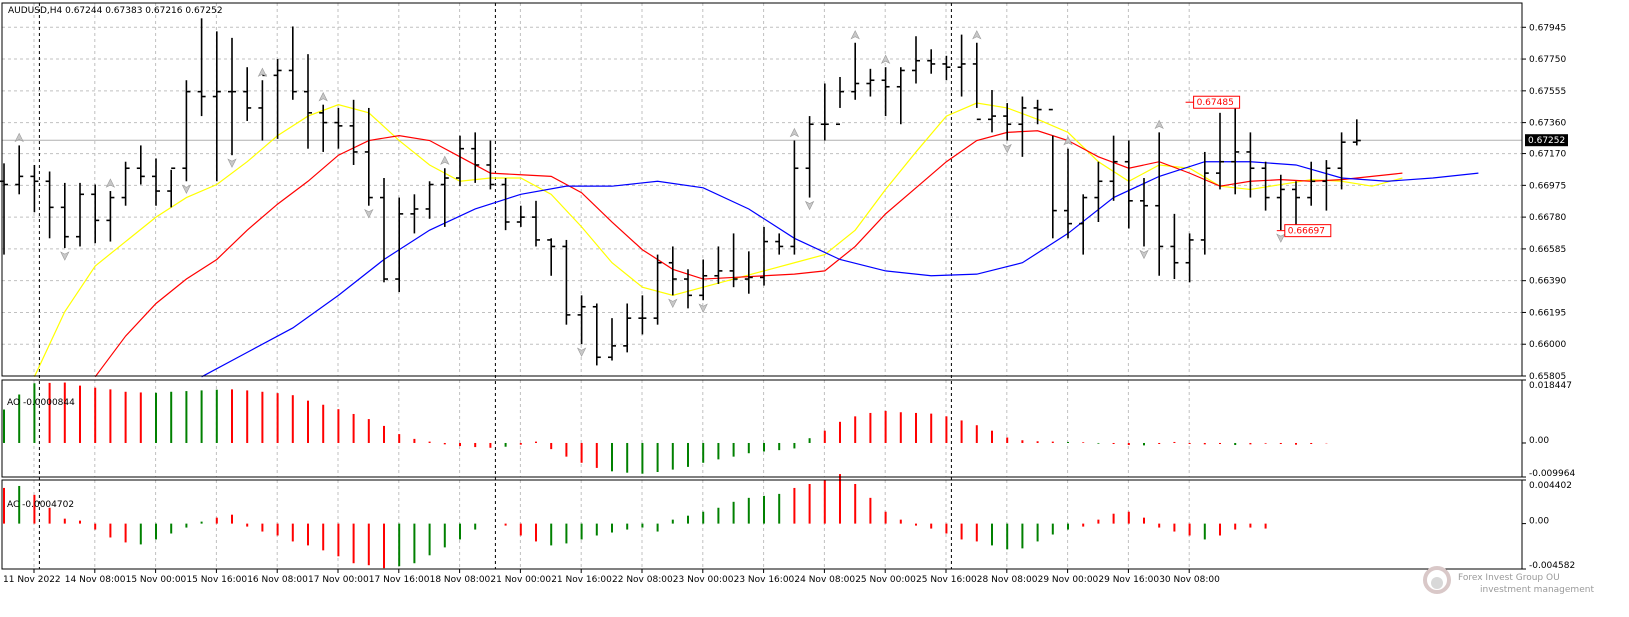 Image resolution: width=1629 pixels, height=617 pixels. I want to click on ac-histogram, so click(635, 521).